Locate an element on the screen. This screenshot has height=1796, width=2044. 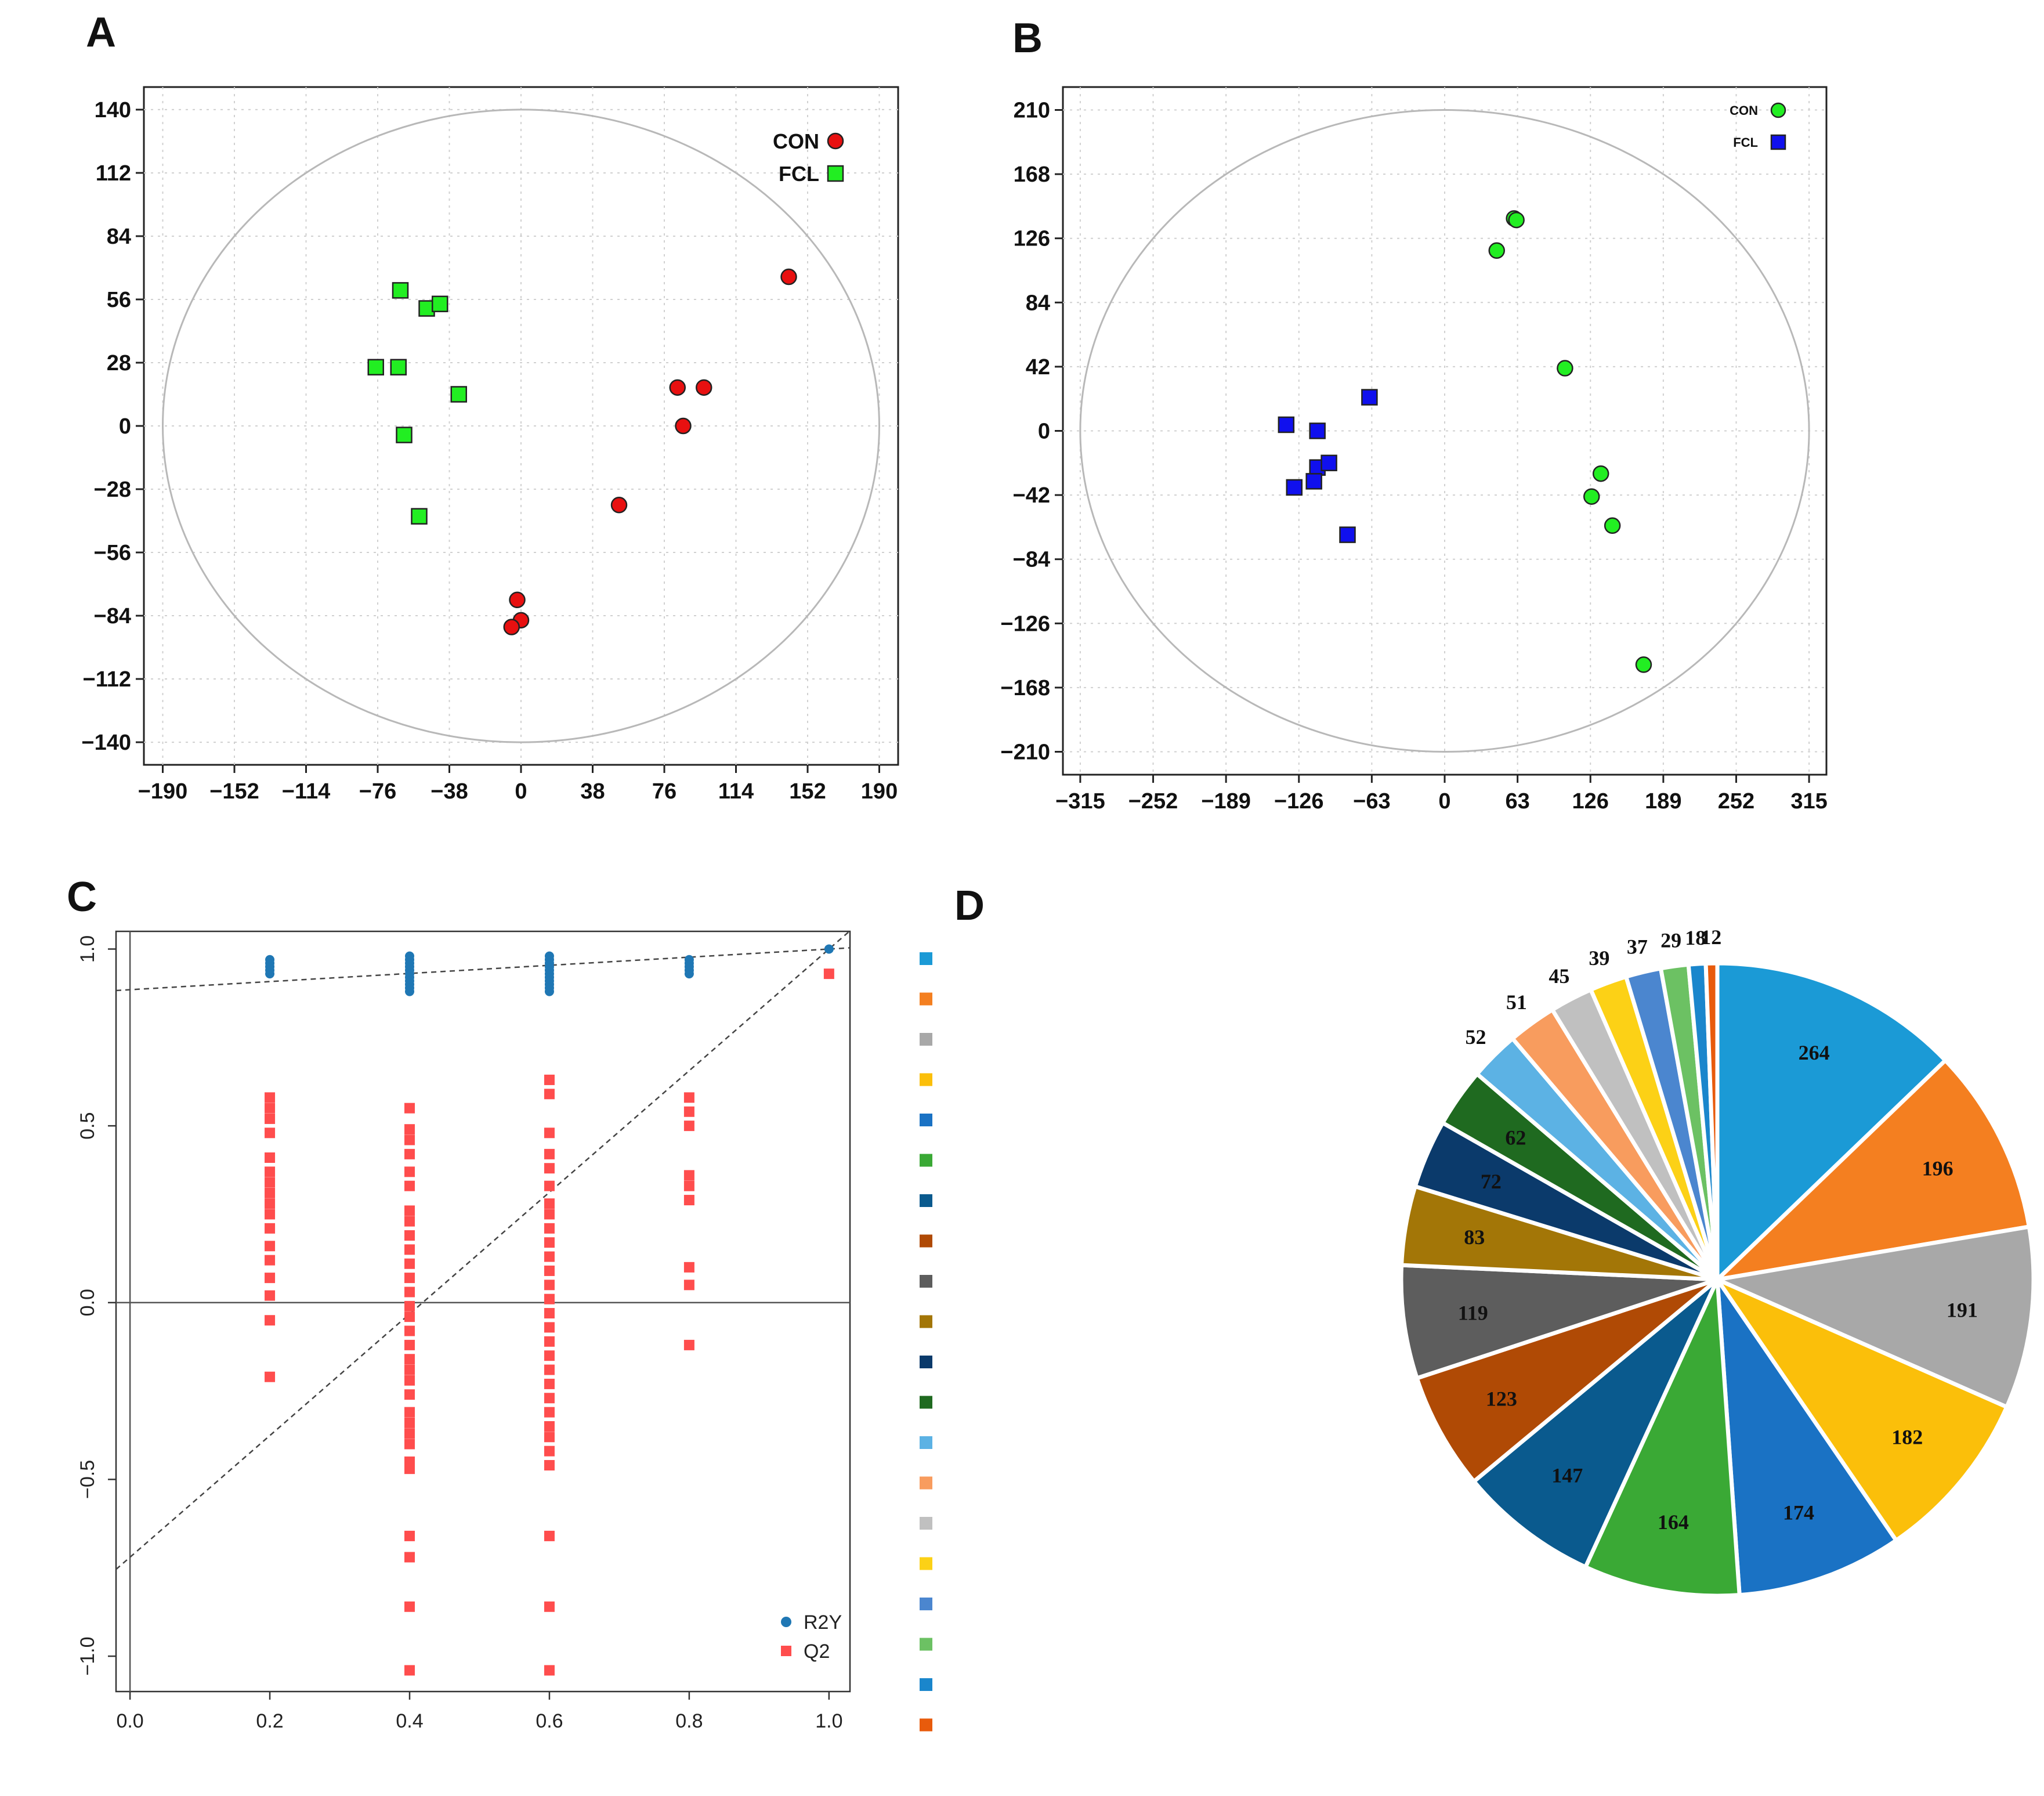
chart-a-x-tick-label: 38 is located at coordinates (592, 791).